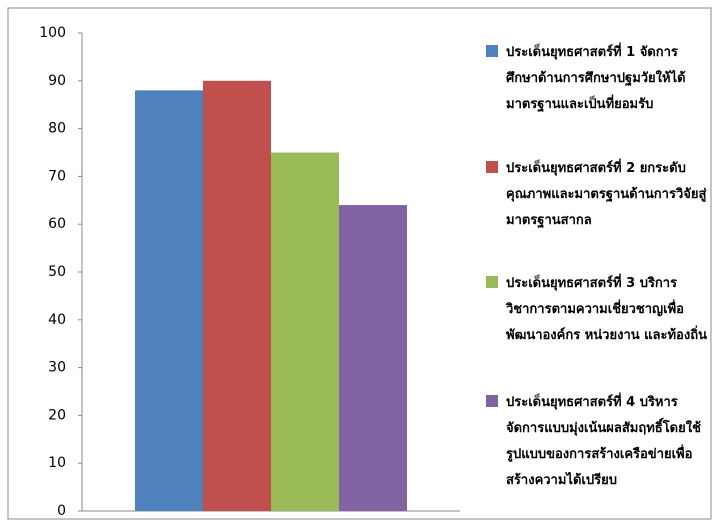 The width and height of the screenshot is (716, 525). What do you see at coordinates (57, 81) in the screenshot?
I see `y-tick-label: 90` at bounding box center [57, 81].